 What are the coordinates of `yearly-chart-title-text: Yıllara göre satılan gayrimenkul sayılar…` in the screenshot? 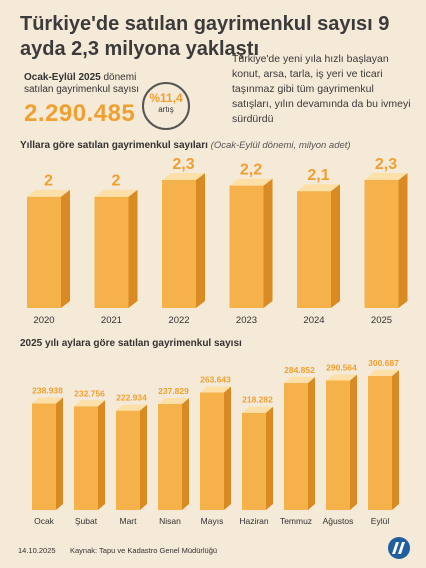 It's located at (114, 145).